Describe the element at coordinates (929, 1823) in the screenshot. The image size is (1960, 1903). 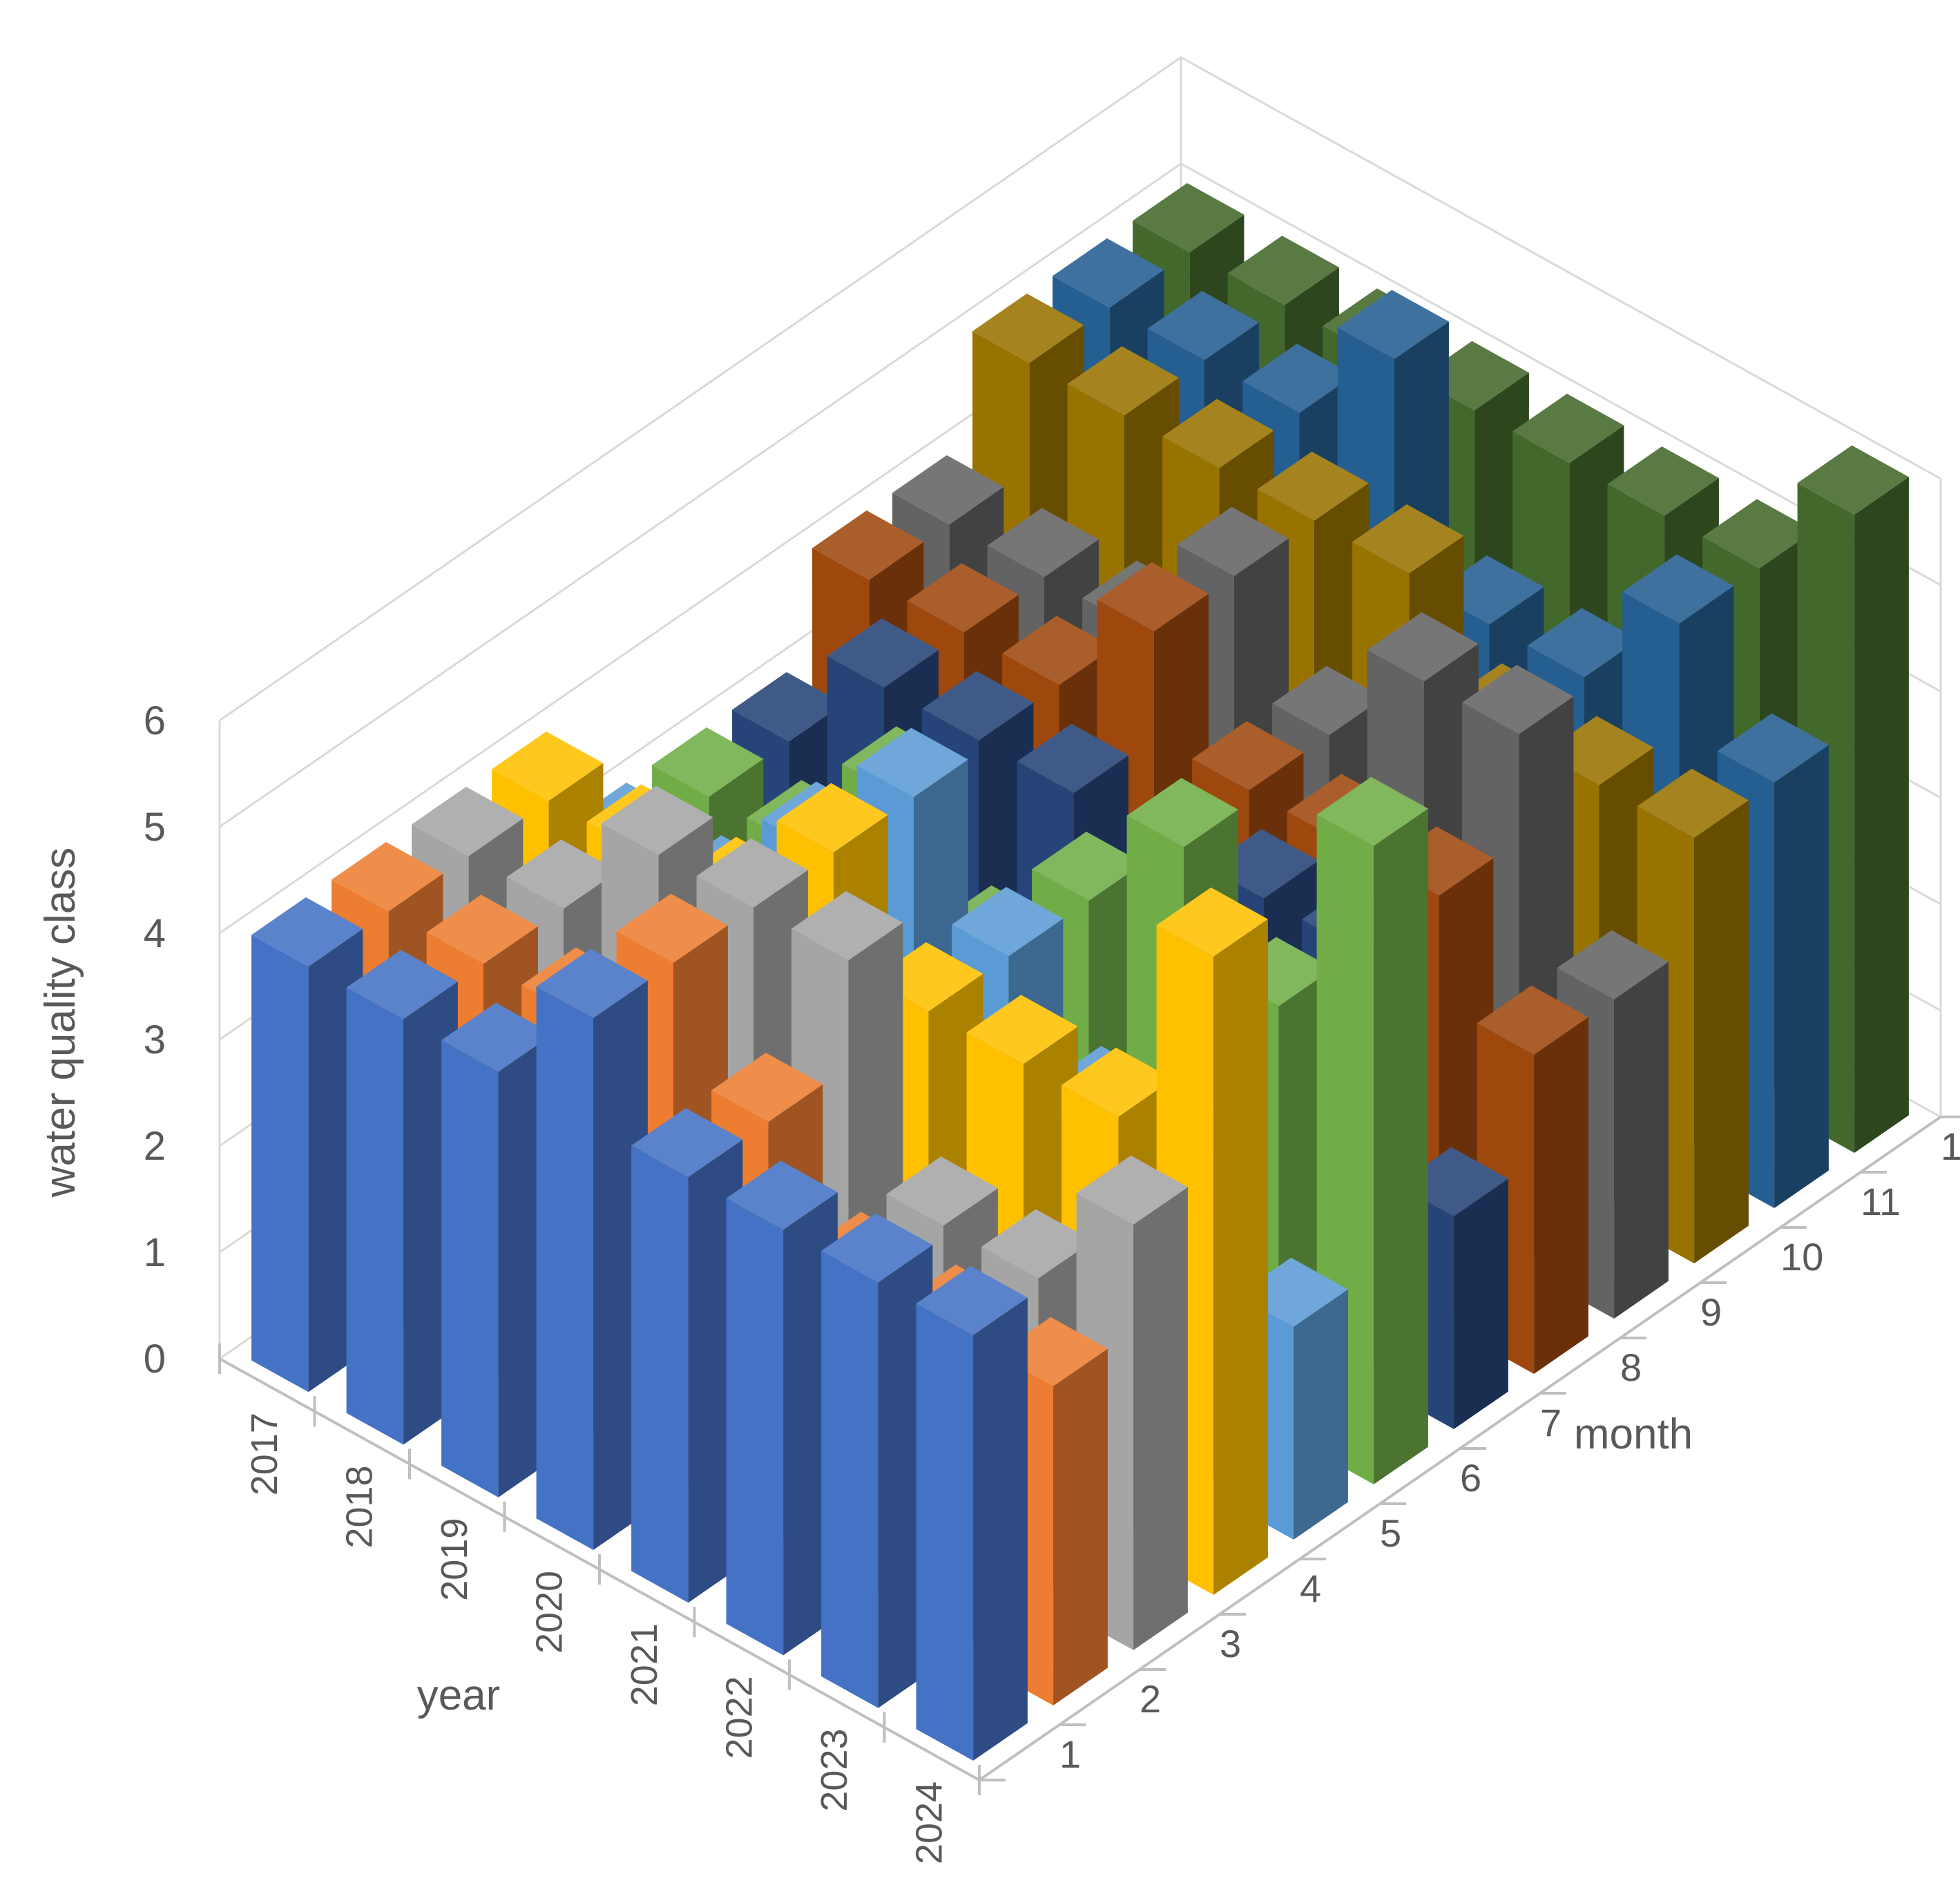
I see `year-tick-label: 2024` at that location.